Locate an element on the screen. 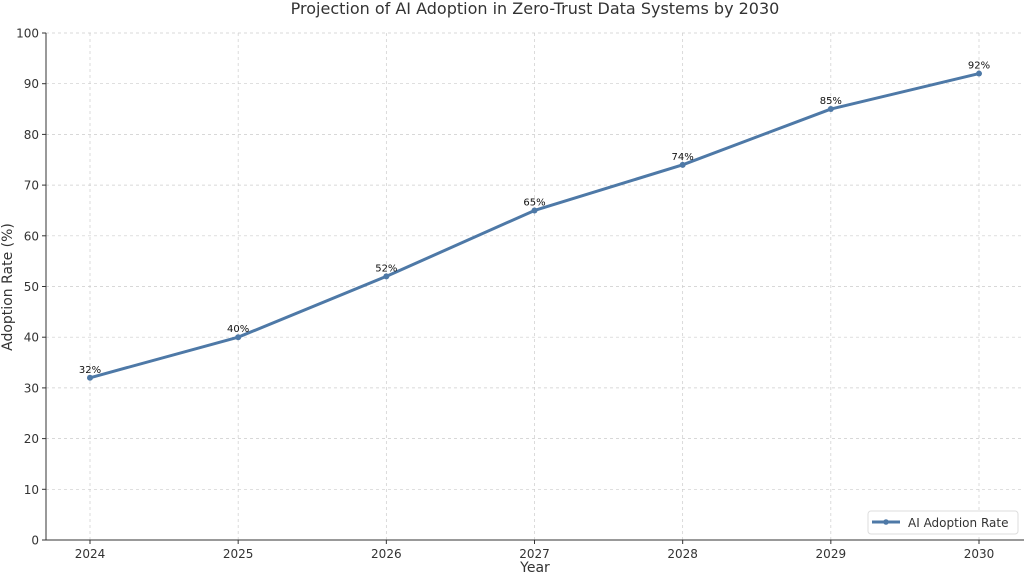 This screenshot has height=579, width=1024. legend-box is located at coordinates (943, 522).